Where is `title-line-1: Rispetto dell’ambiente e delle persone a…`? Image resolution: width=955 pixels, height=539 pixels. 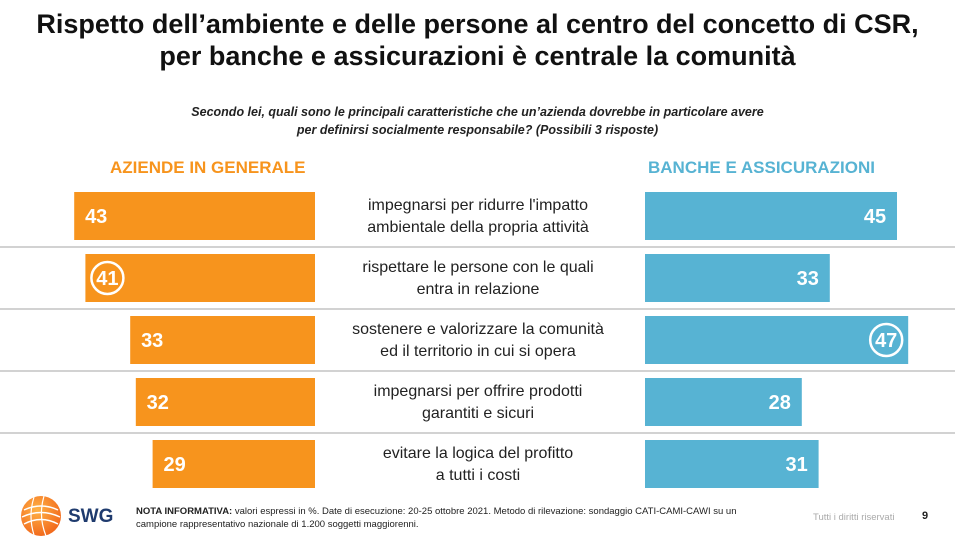 title-line-1: Rispetto dell’ambiente e delle persone a… is located at coordinates (477, 24).